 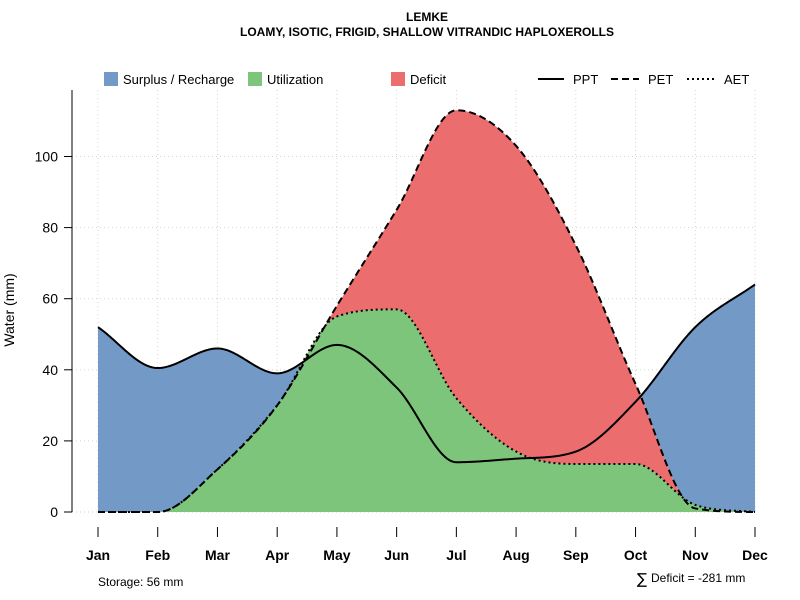 I want to click on x-tick-label: Dec, so click(x=755, y=555).